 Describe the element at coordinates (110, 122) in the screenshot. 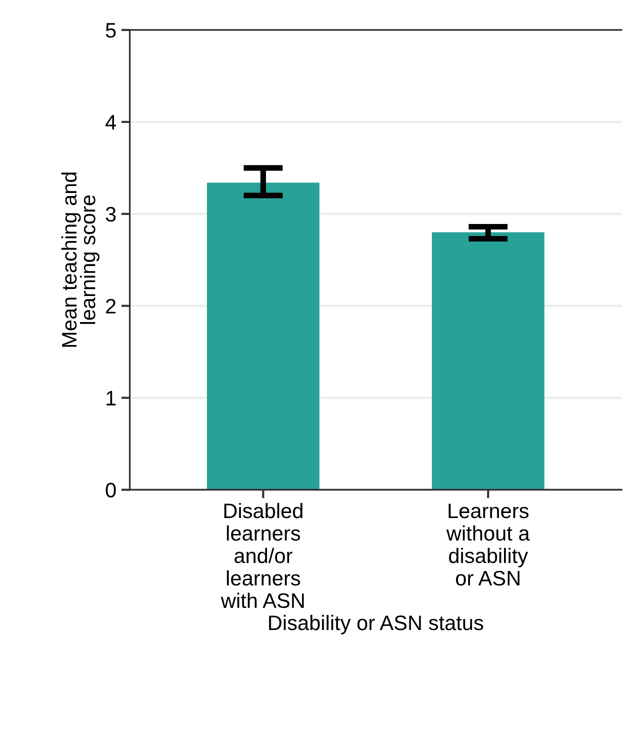

I see `y-tick-label: 4` at that location.